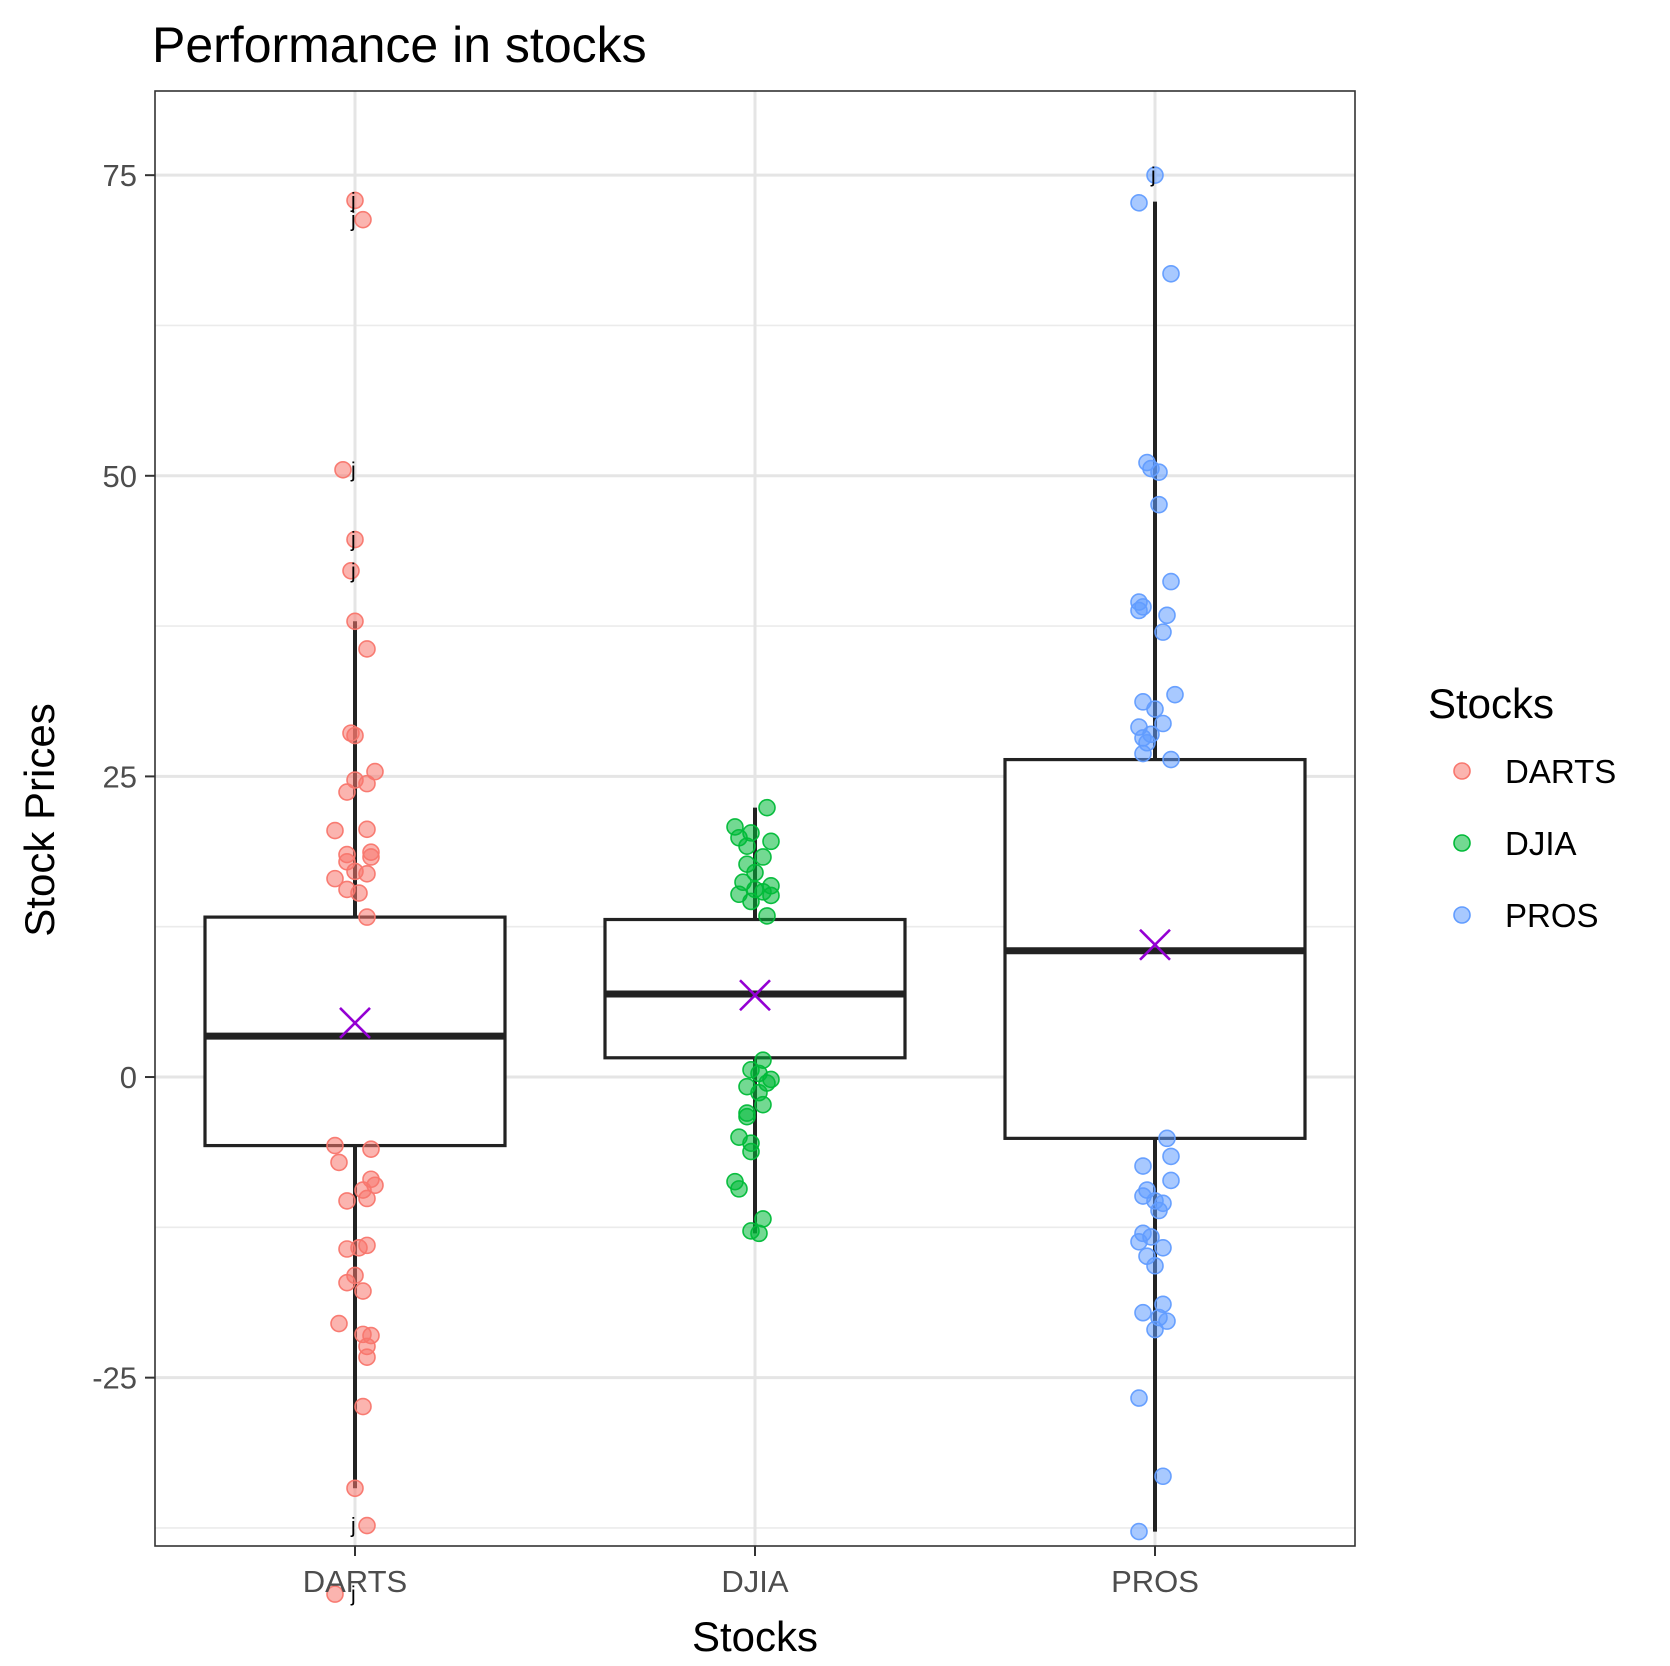 The image size is (1670, 1666). I want to click on chart-title: Performance in stocks, so click(399, 45).